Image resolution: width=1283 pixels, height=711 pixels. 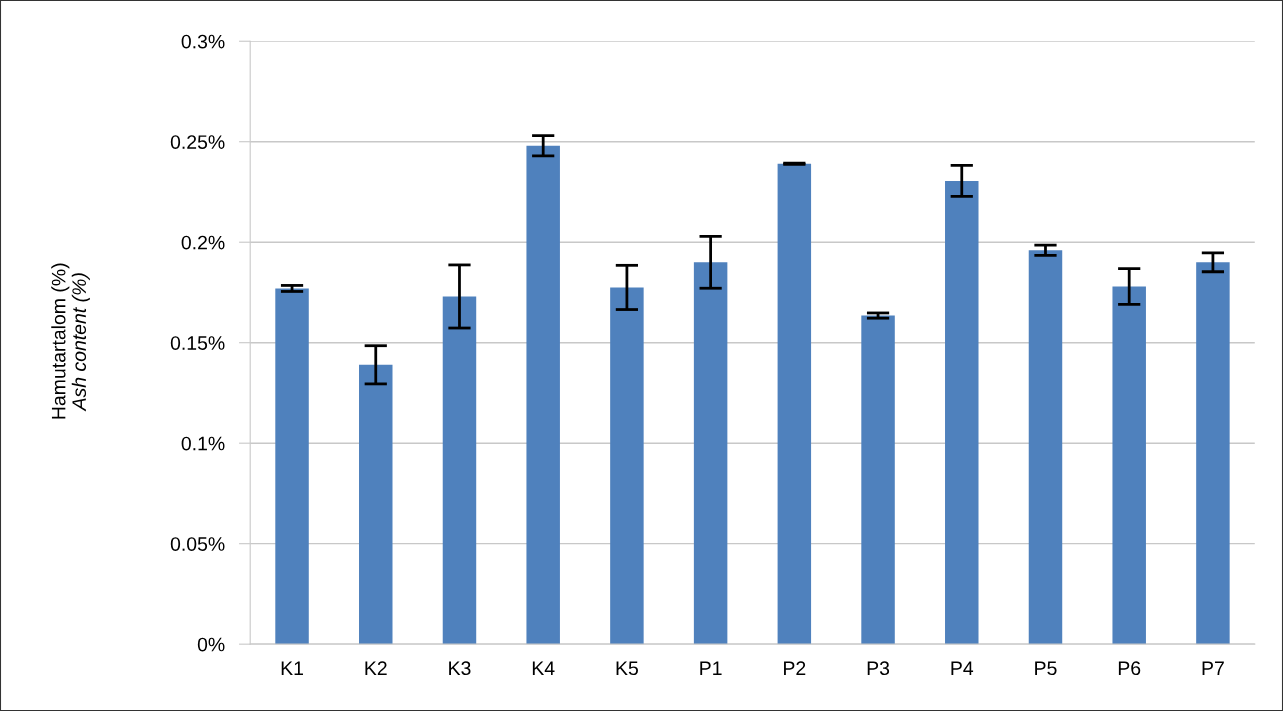 I want to click on x-tick-label: P3, so click(x=878, y=668).